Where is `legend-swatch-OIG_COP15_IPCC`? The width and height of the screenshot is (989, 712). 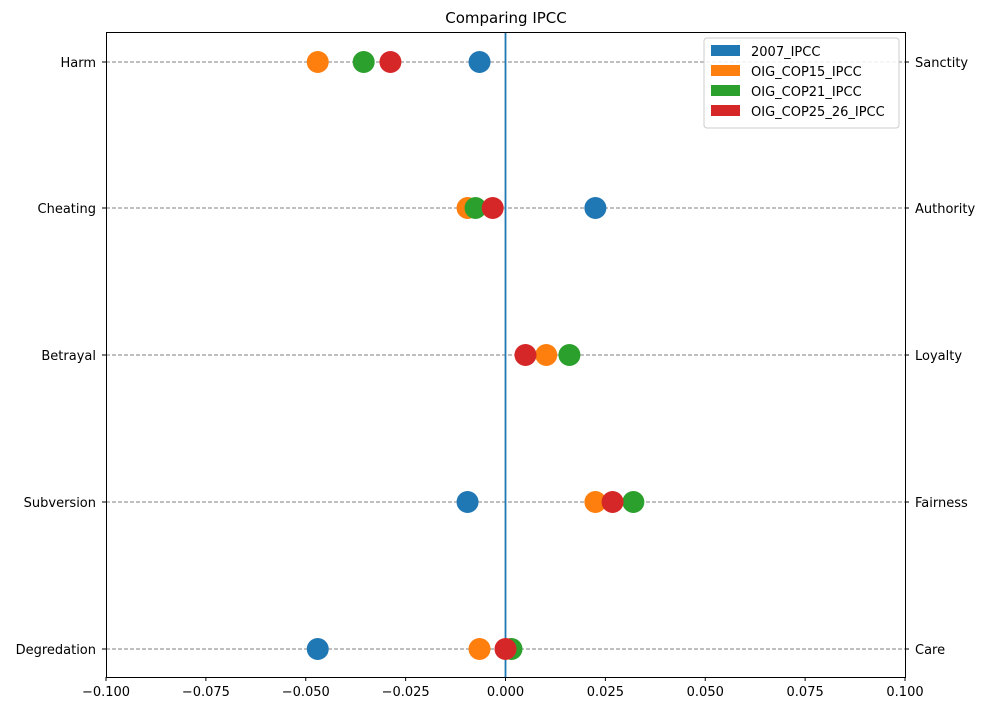 legend-swatch-OIG_COP15_IPCC is located at coordinates (725, 70).